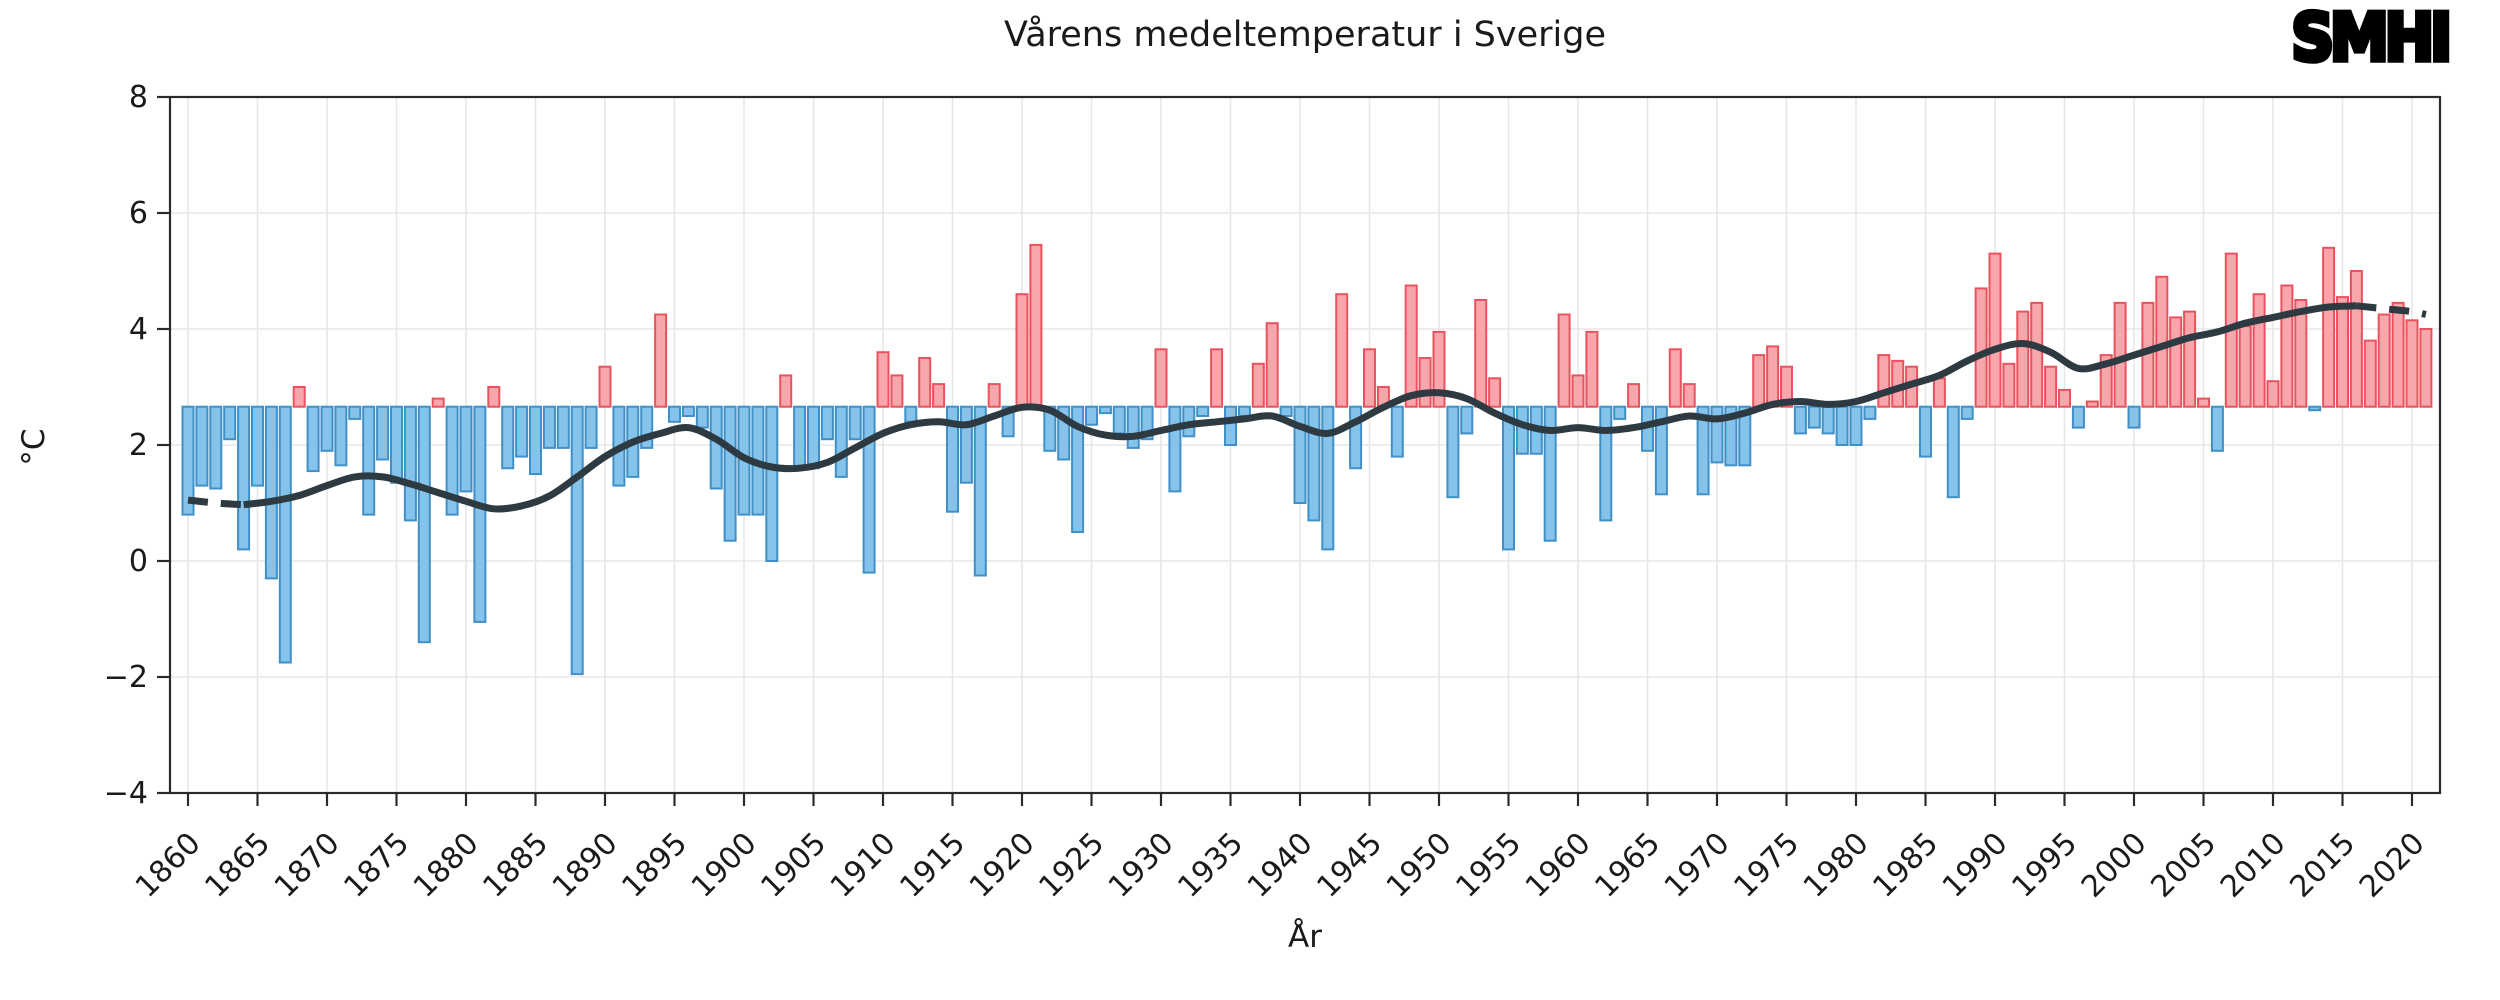  What do you see at coordinates (2342, 352) in the screenshot?
I see `bar-2015` at bounding box center [2342, 352].